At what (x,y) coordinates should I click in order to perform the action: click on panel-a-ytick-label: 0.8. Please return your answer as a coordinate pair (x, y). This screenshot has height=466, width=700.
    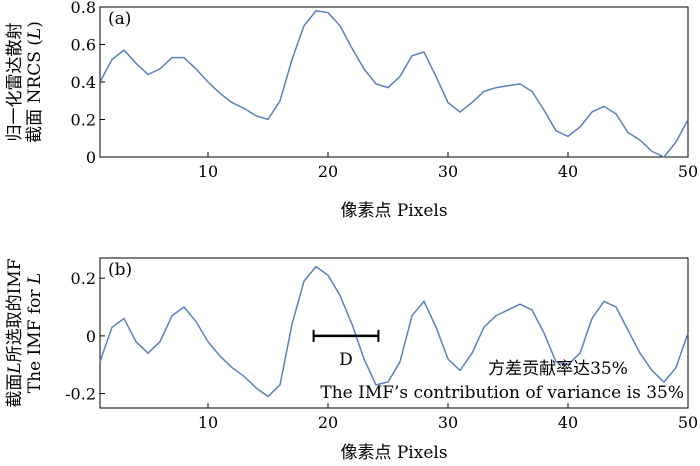
    Looking at the image, I should click on (83, 8).